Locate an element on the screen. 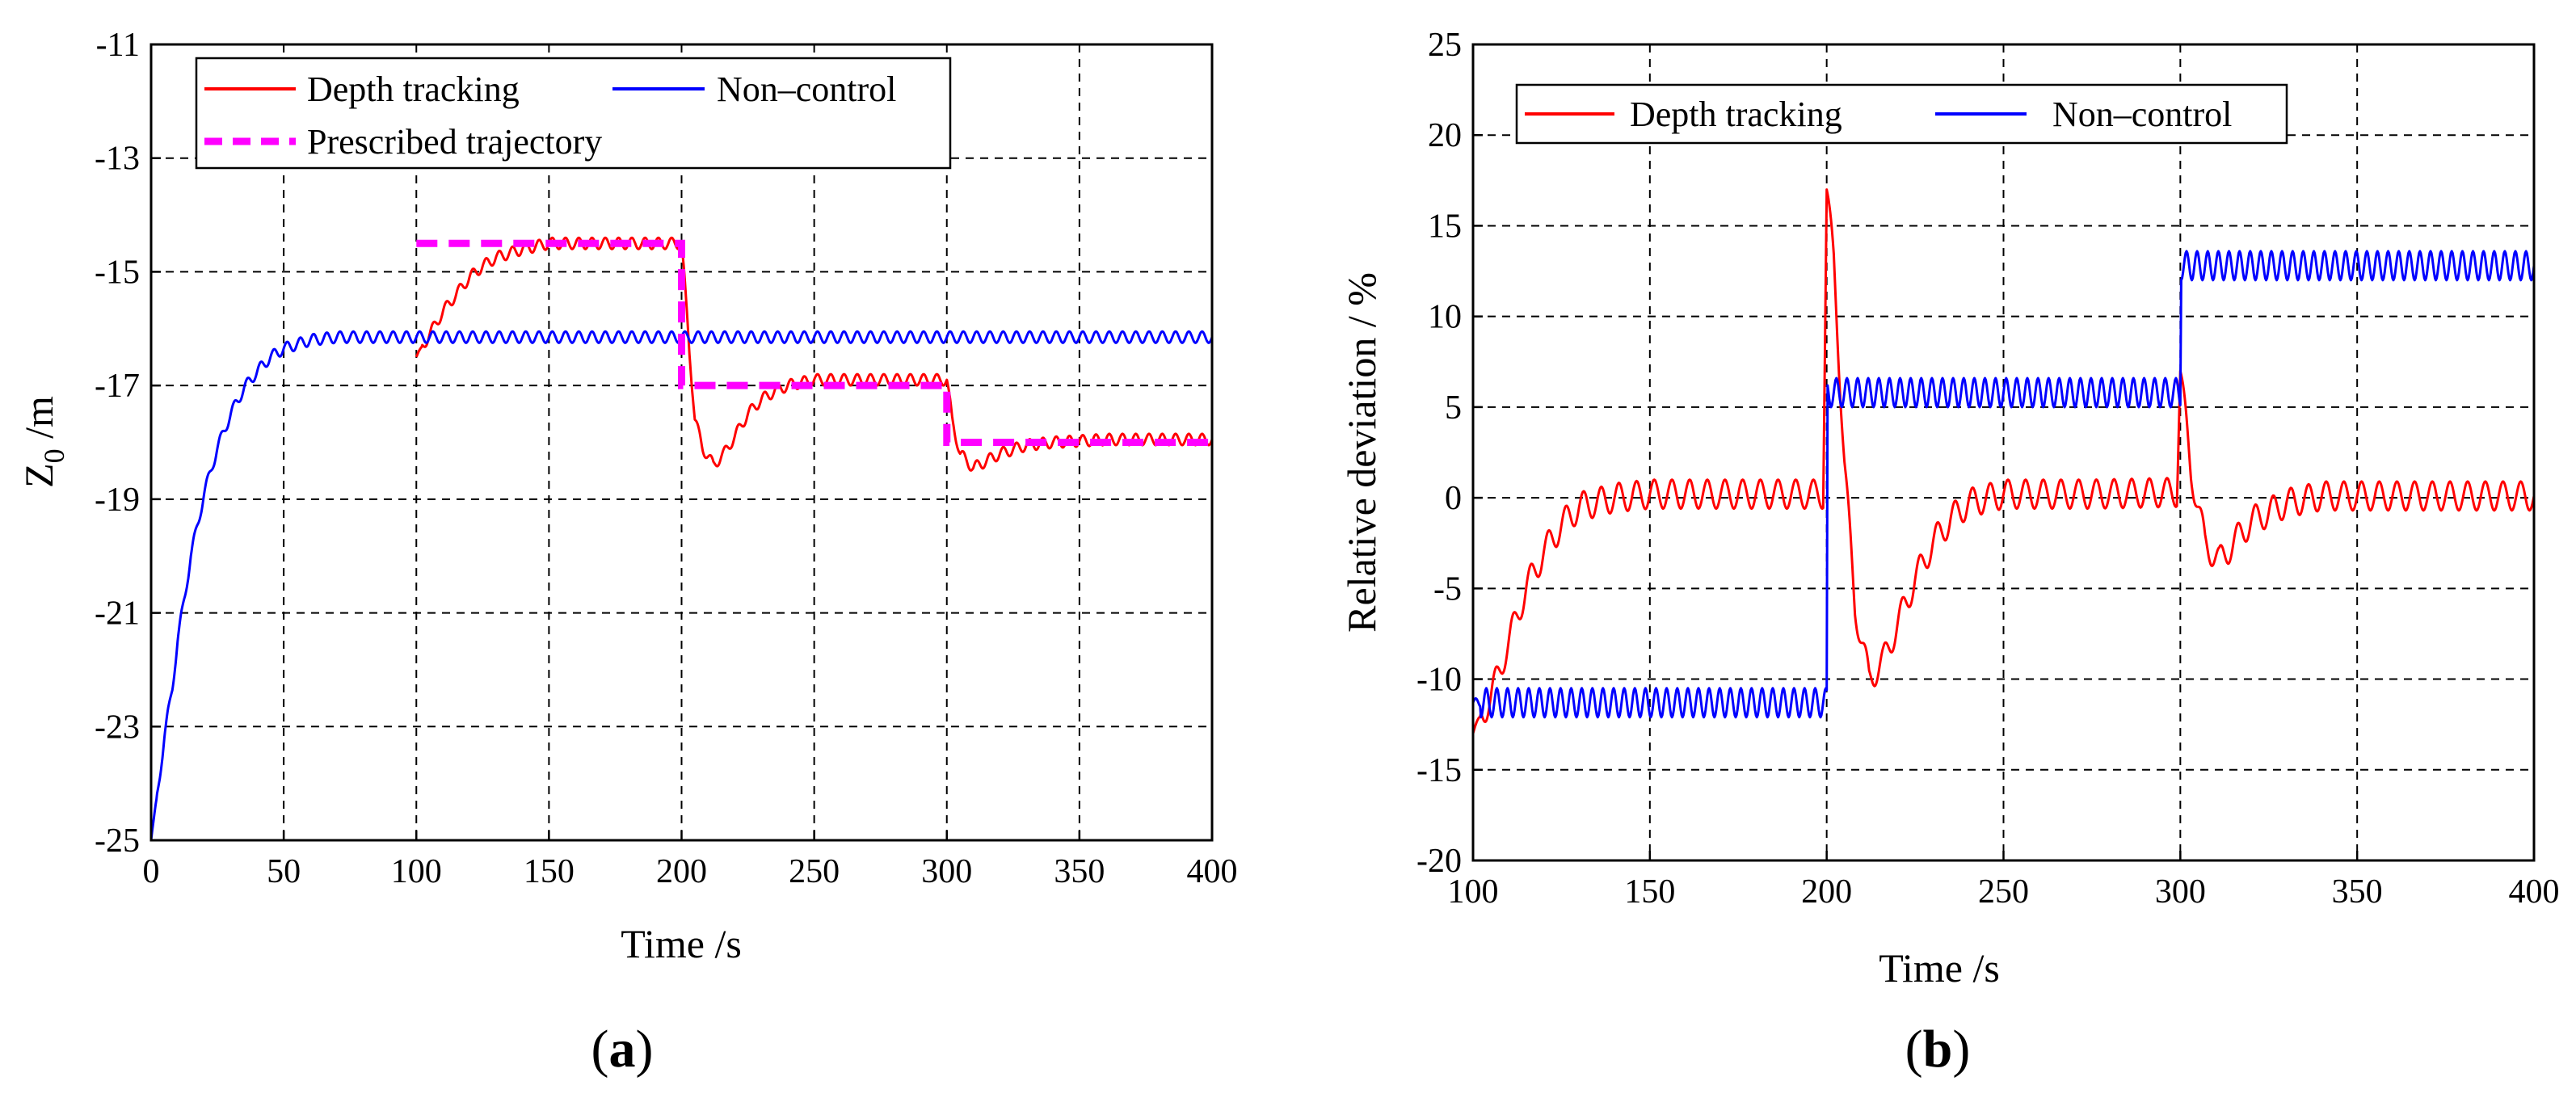 This screenshot has width=2576, height=1098. panel-a-caption: (a) is located at coordinates (622, 1049).